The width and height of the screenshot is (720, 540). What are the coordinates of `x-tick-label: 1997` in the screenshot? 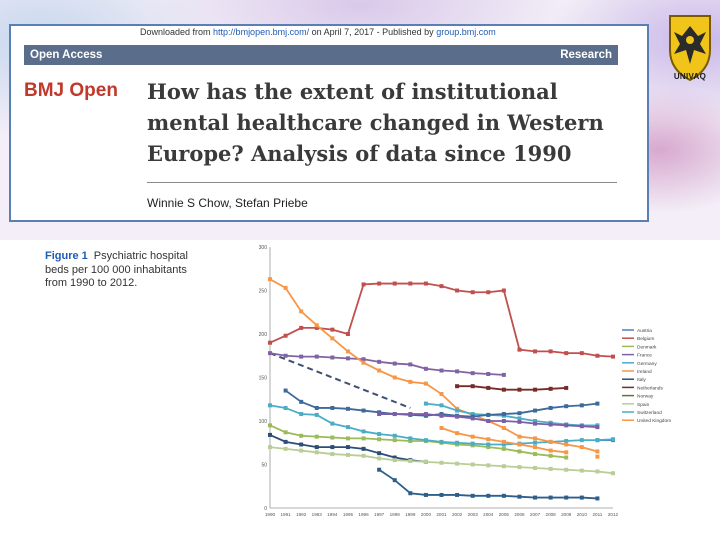 It's located at (379, 514).